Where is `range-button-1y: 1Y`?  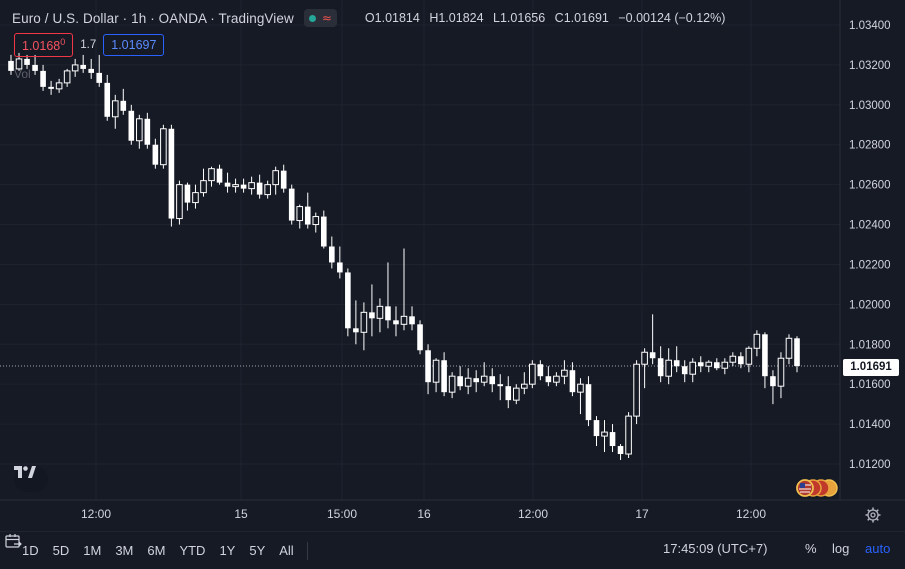
range-button-1y: 1Y is located at coordinates (227, 550).